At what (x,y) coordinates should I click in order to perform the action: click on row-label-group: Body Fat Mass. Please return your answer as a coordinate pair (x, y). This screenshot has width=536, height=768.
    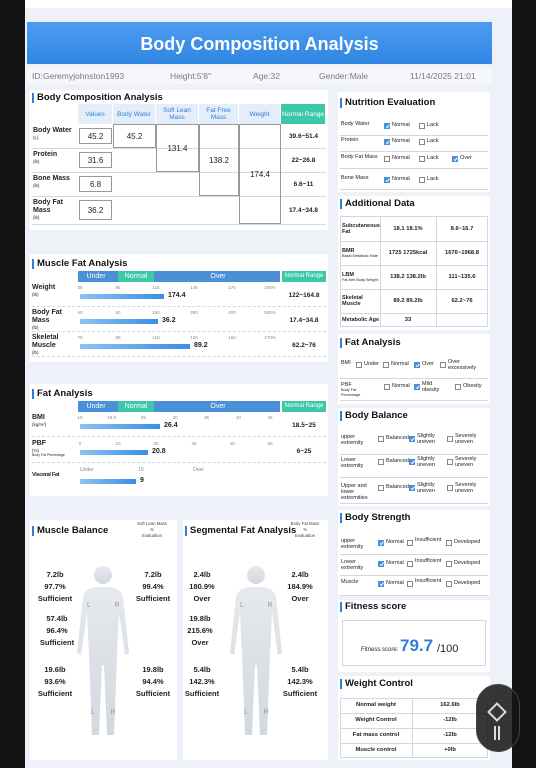
    Looking at the image, I should click on (361, 157).